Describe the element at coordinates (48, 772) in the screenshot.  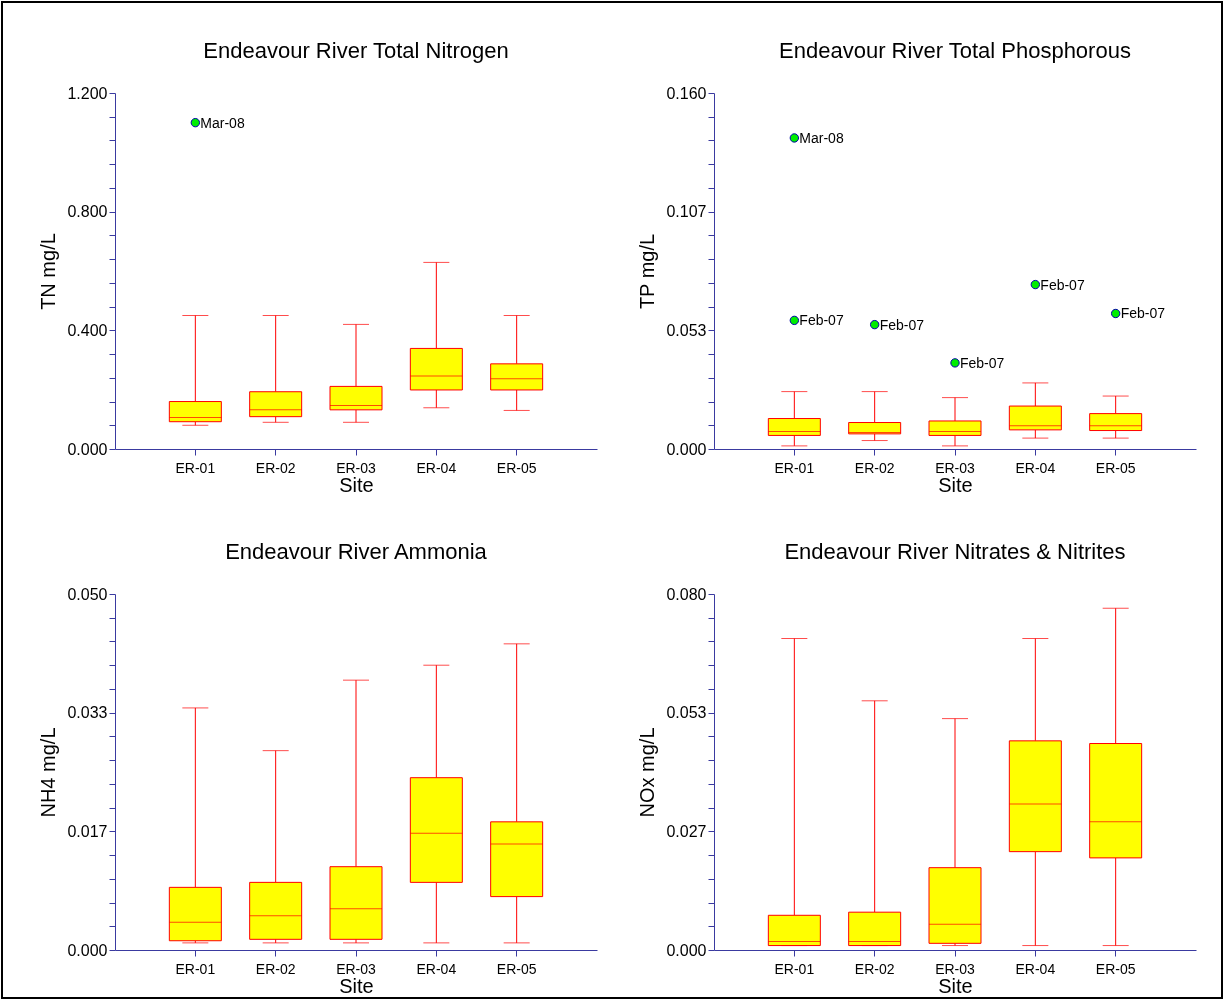
I see `y-axis-title: NH4 mg/L` at that location.